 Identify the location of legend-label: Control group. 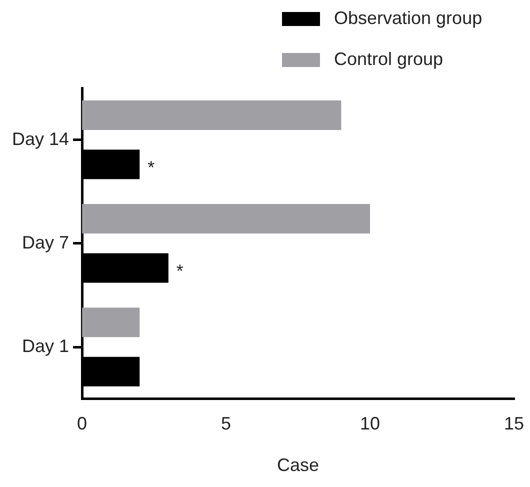
(389, 59).